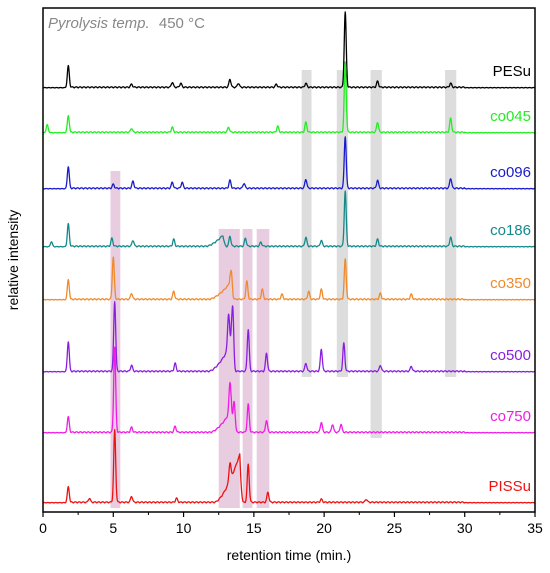  Describe the element at coordinates (289, 555) in the screenshot. I see `x-axis-title: retention time (min.)` at that location.